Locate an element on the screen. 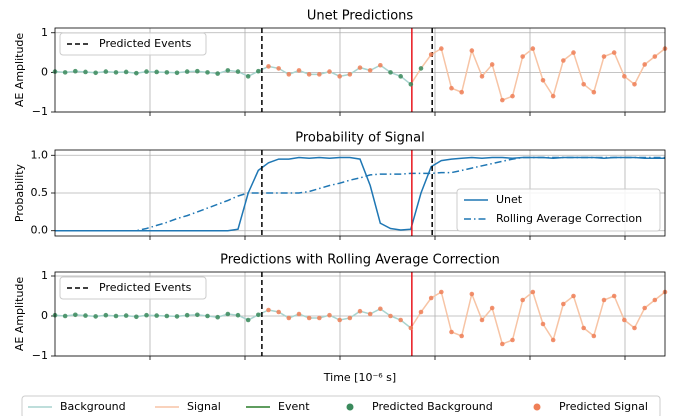 The height and width of the screenshot is (416, 681). legend-label: Predicted Background is located at coordinates (432, 406).